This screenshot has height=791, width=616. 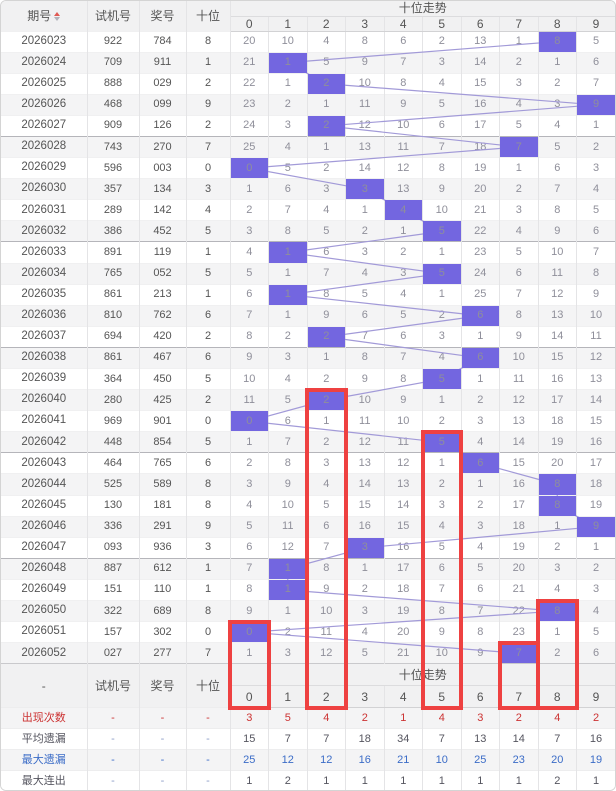 What do you see at coordinates (208, 168) in the screenshot?
I see `tens-digit-cell: 0` at bounding box center [208, 168].